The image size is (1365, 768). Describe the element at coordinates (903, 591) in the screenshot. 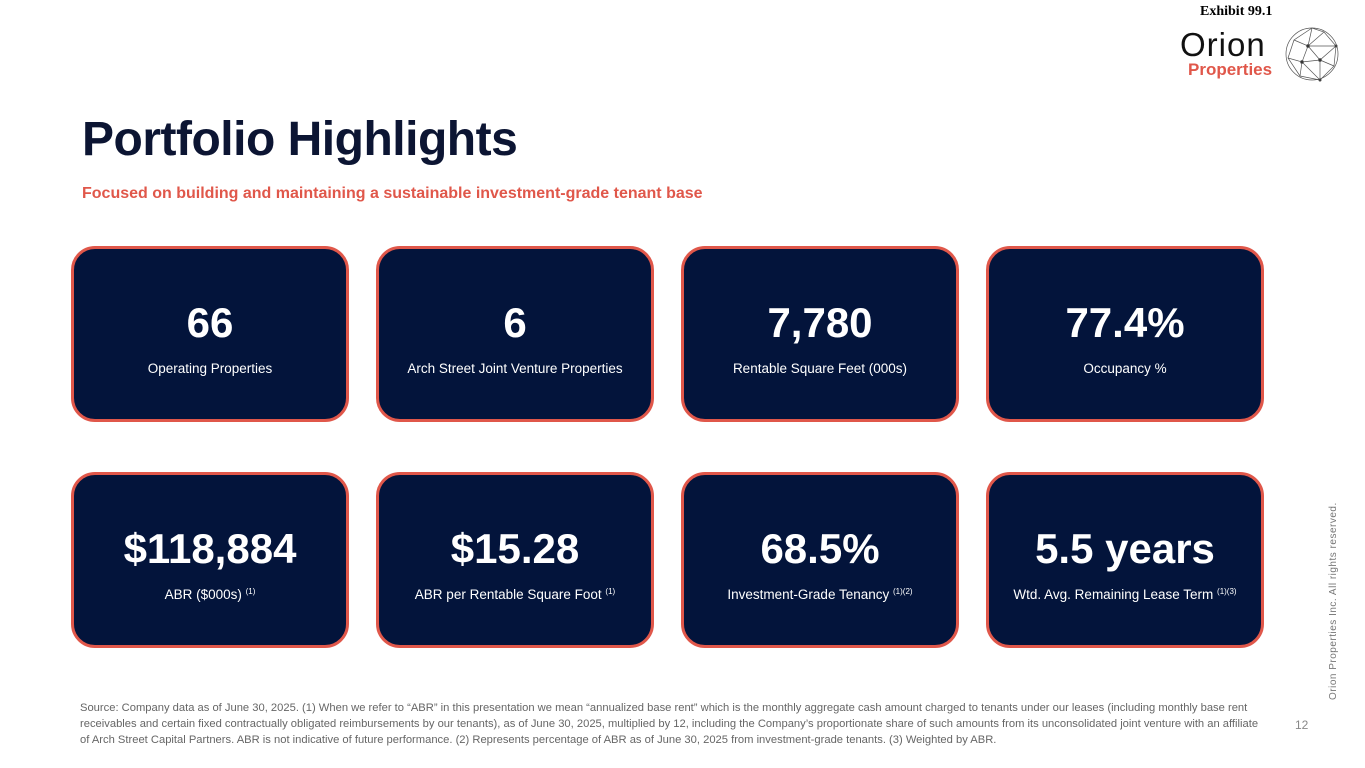

I see `metric-footnote-ref: (1)(2)` at that location.